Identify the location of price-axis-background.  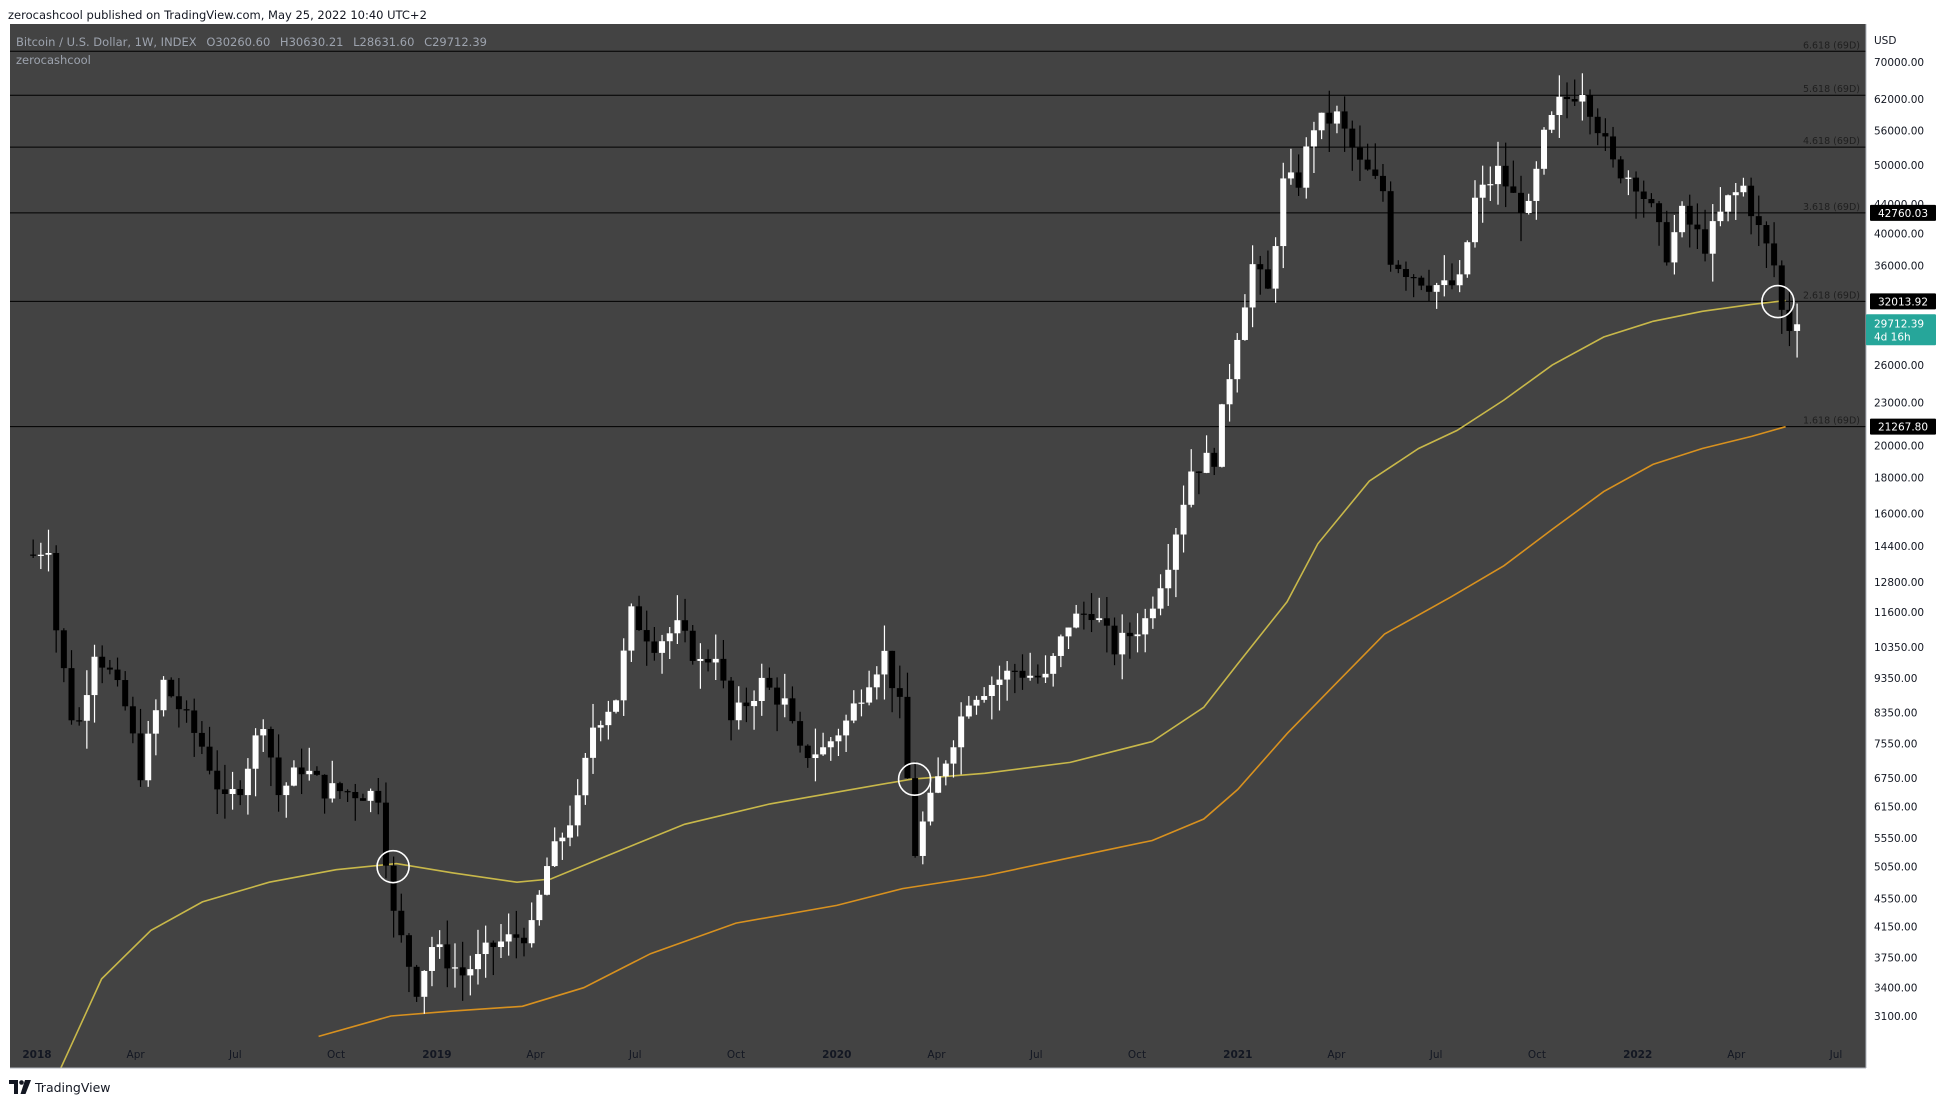
(1903, 546).